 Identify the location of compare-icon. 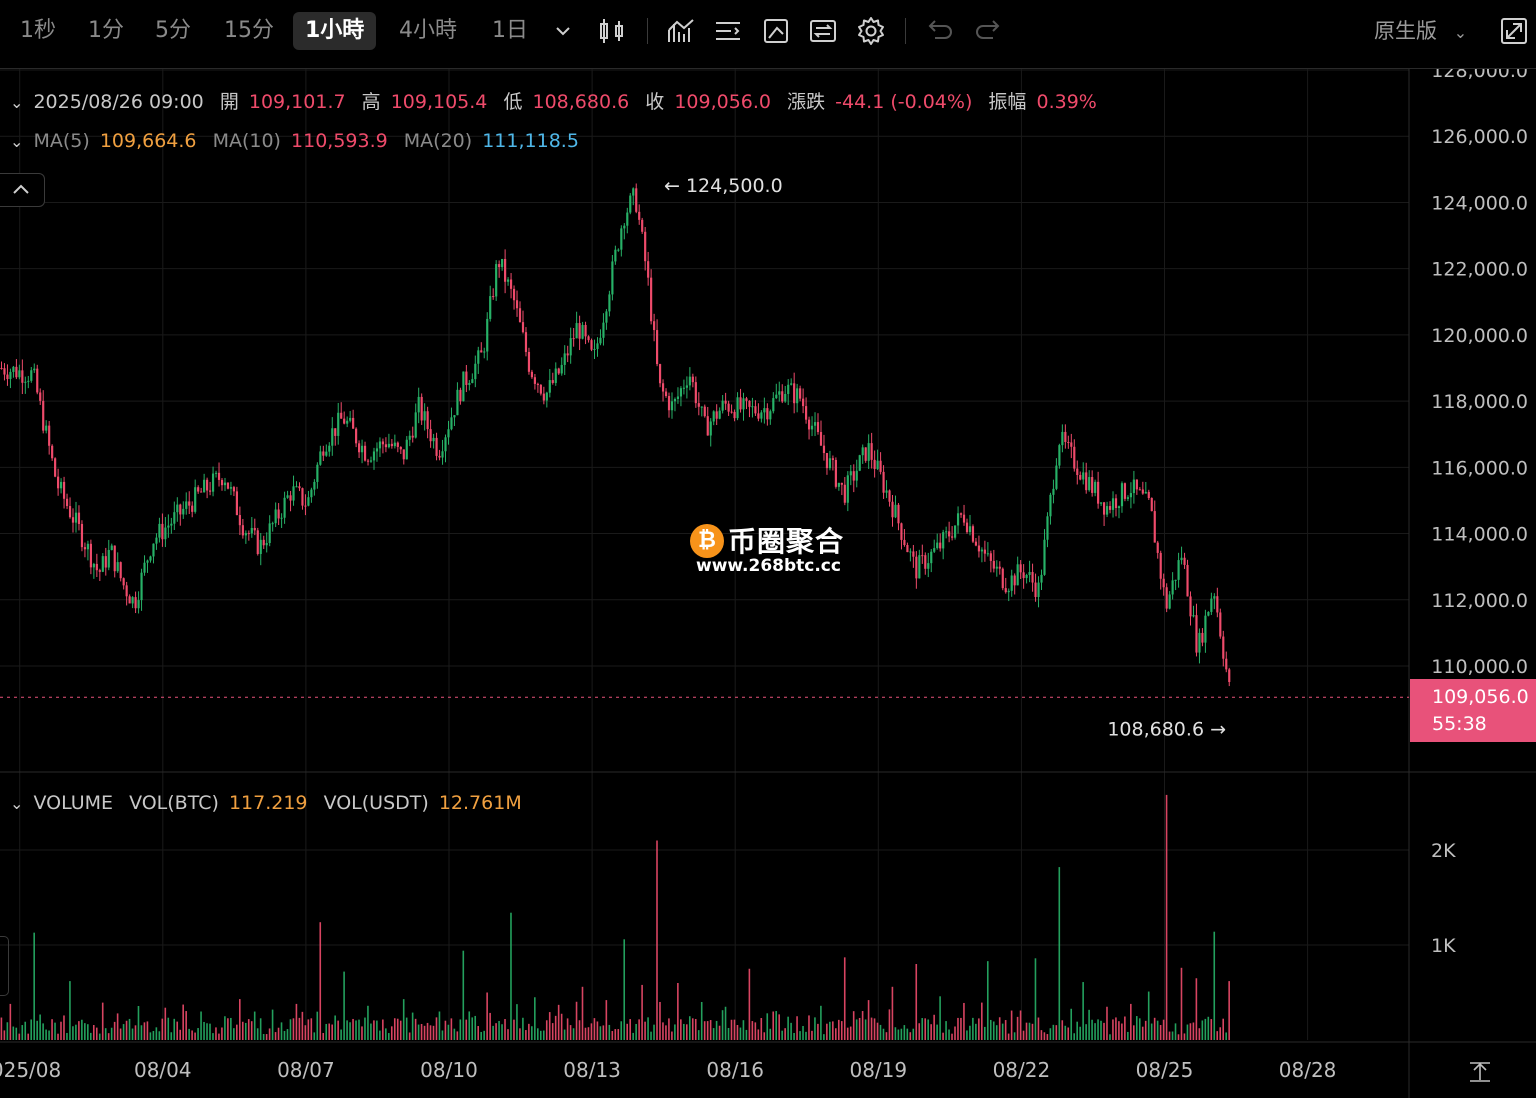
(823, 31).